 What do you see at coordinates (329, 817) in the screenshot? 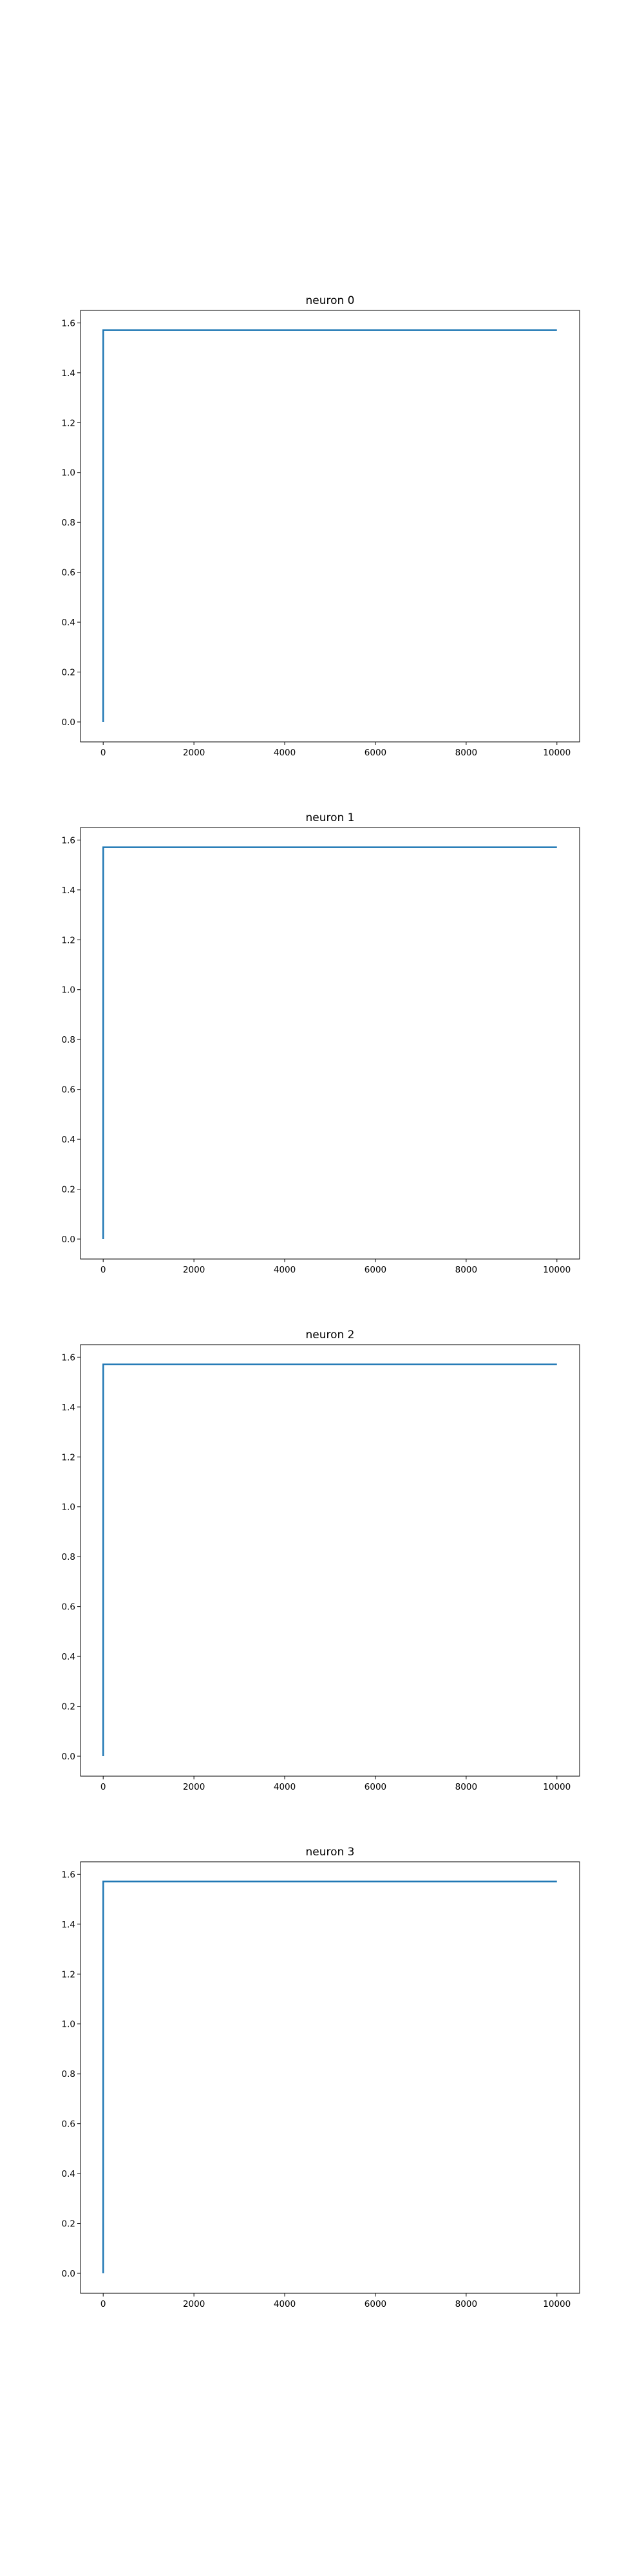
I see `chart-title: neuron 1` at bounding box center [329, 817].